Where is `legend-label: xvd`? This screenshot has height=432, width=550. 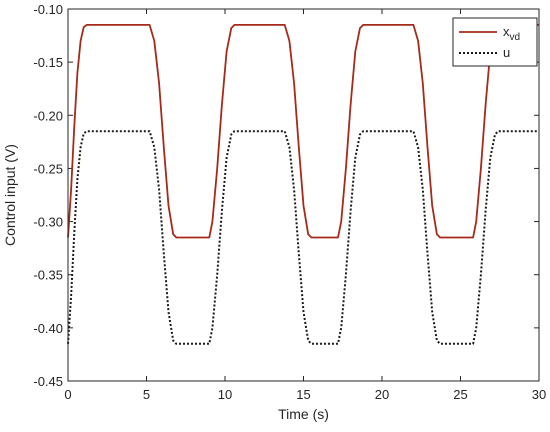
legend-label: xvd is located at coordinates (511, 33).